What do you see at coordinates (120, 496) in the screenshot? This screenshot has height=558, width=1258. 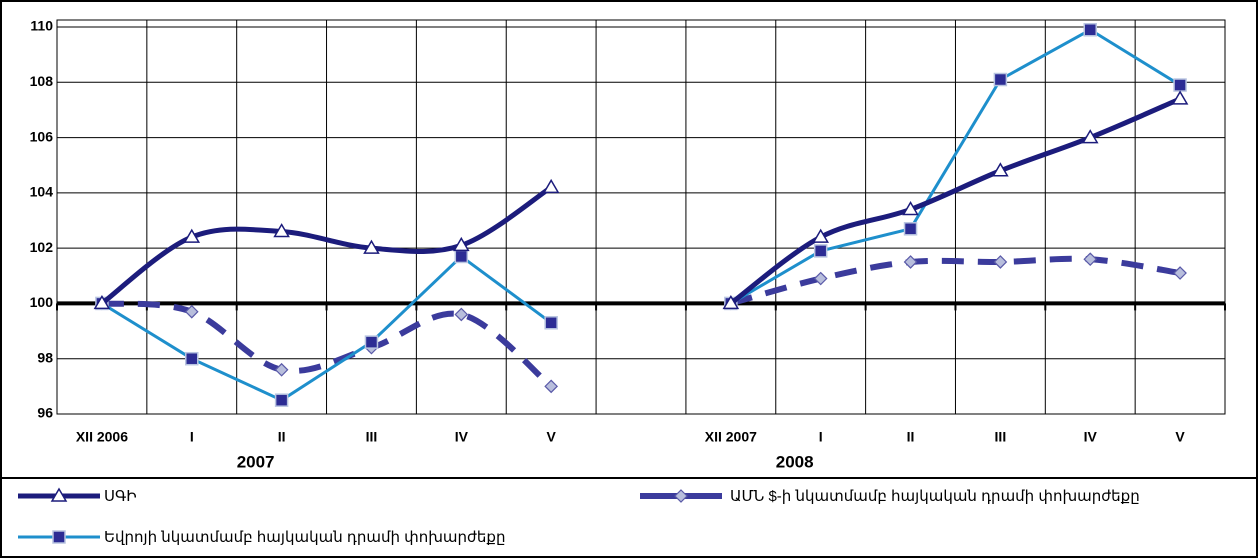 I see `legend-label: ՍԳԻ` at bounding box center [120, 496].